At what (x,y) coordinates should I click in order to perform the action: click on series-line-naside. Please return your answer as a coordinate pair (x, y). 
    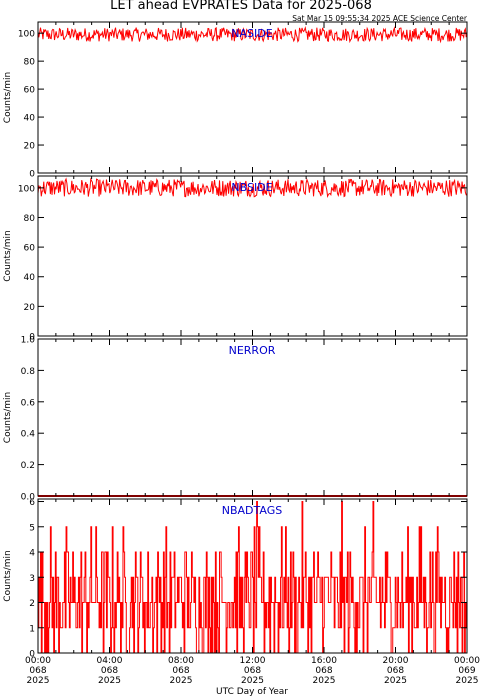
    Looking at the image, I should click on (252, 34).